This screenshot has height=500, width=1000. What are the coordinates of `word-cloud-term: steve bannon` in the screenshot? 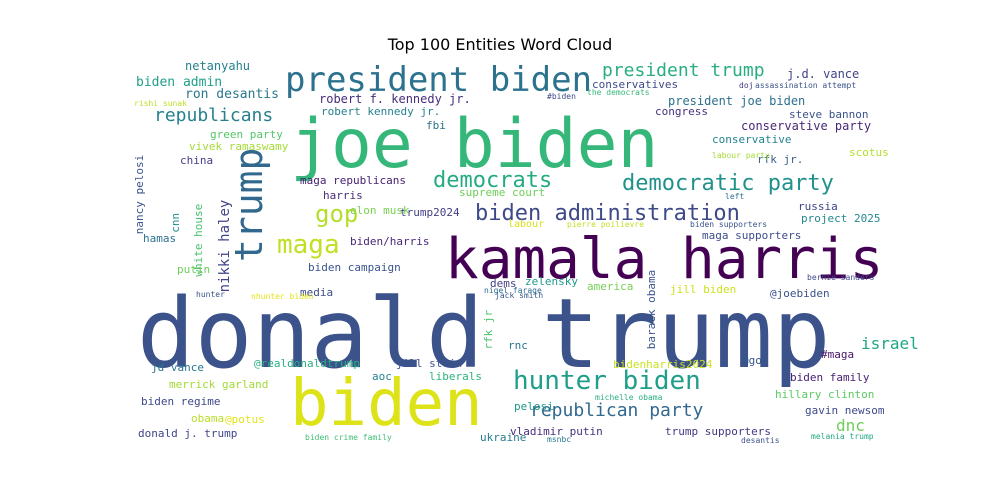 It's located at (829, 114).